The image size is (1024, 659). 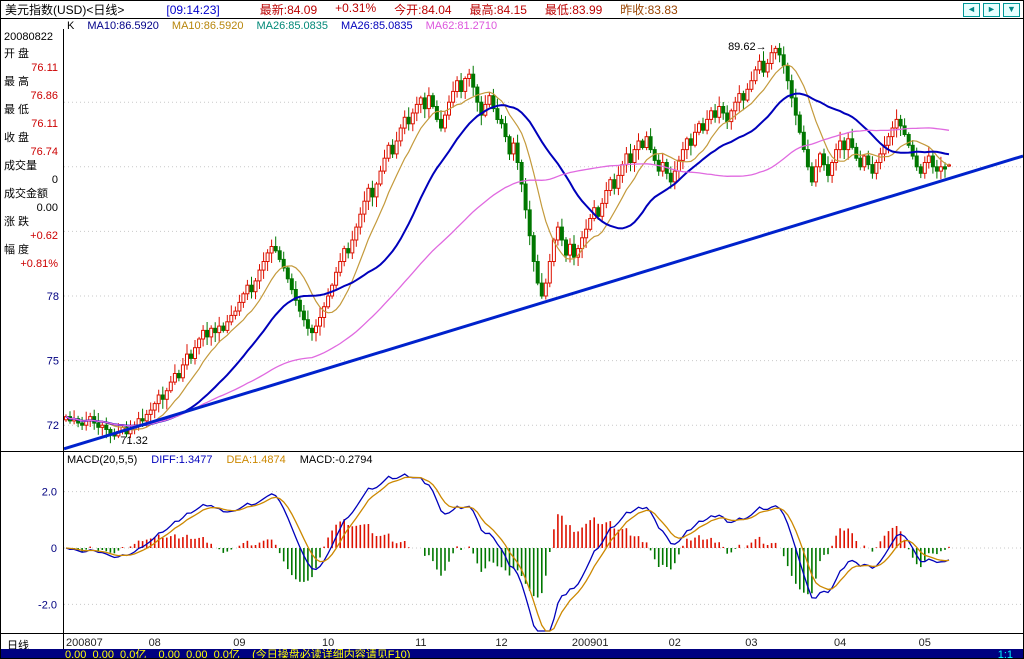 What do you see at coordinates (53, 362) in the screenshot?
I see `svg-text: 75` at bounding box center [53, 362].